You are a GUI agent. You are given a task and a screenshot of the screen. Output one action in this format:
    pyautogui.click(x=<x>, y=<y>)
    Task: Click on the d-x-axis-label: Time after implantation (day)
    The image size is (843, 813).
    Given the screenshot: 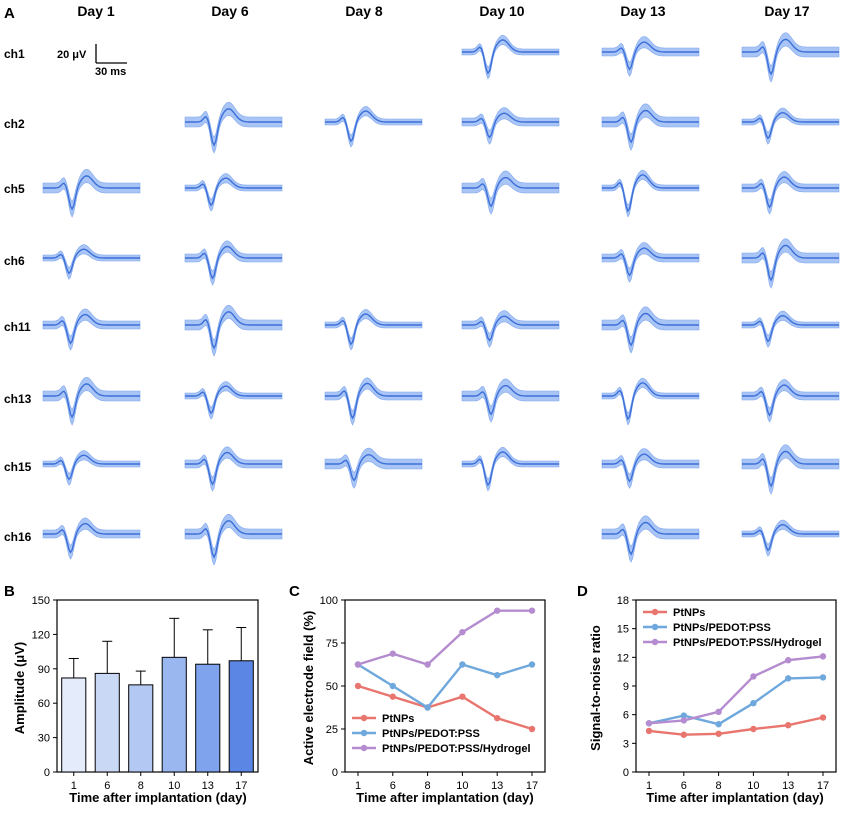 What is the action you would take?
    pyautogui.click(x=734, y=797)
    